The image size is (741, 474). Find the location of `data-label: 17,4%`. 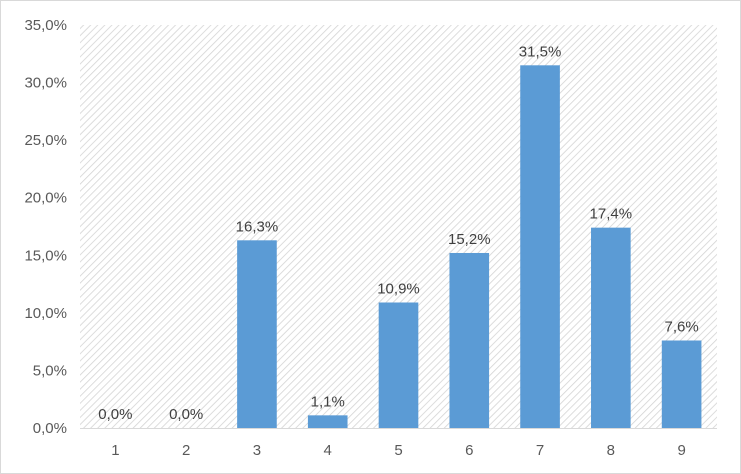

data-label: 17,4% is located at coordinates (611, 214).